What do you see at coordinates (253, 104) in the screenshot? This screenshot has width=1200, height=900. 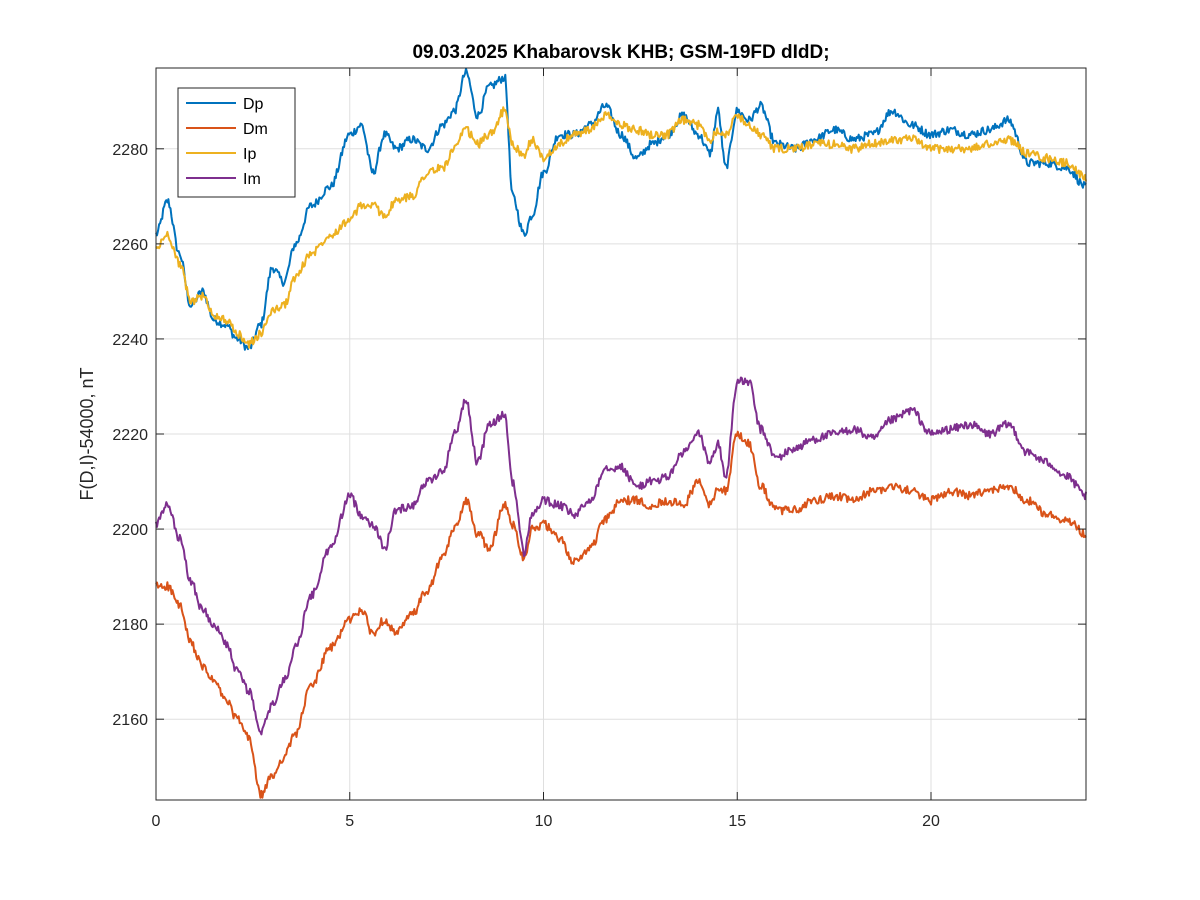 I see `legend-label-dp: Dp` at bounding box center [253, 104].